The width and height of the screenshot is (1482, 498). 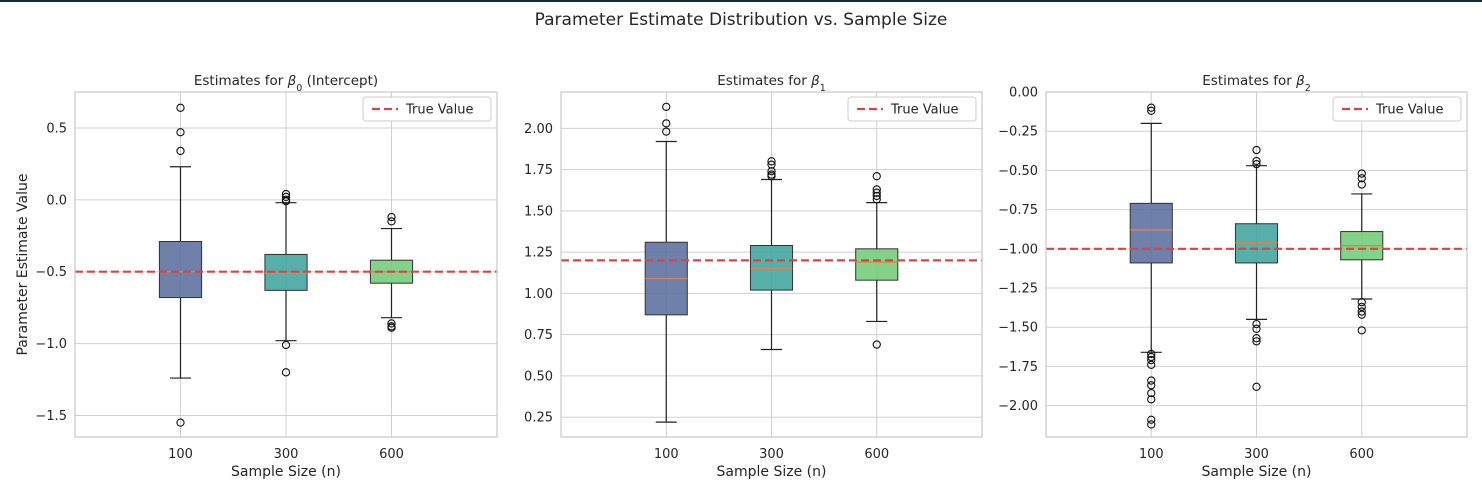 I want to click on y-tick-label: 0.00, so click(x=1023, y=93).